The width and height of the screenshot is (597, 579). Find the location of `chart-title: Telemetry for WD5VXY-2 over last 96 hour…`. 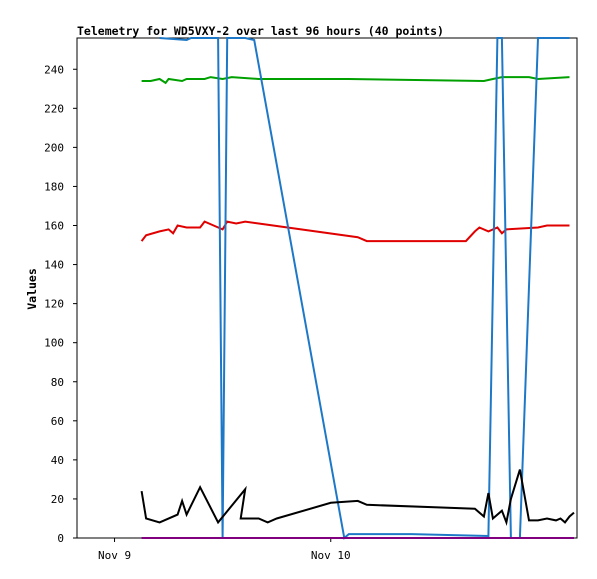

chart-title: Telemetry for WD5VXY-2 over last 96 hour… is located at coordinates (260, 31).